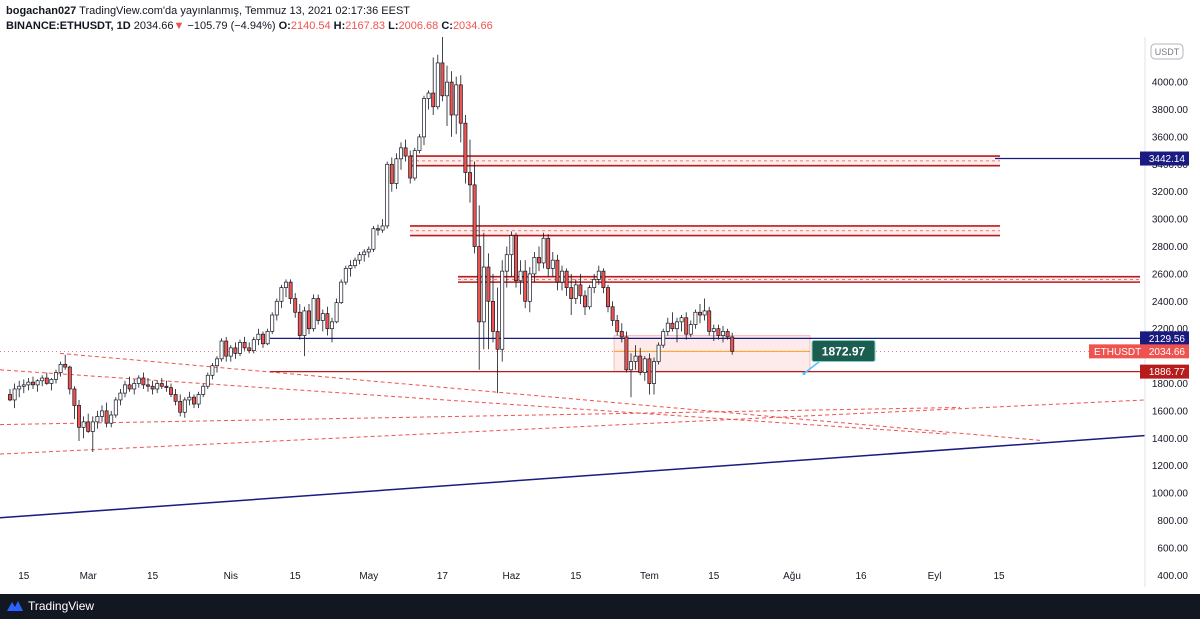 This screenshot has height=619, width=1200. I want to click on y-tick-label: 4000.00, so click(1170, 83).